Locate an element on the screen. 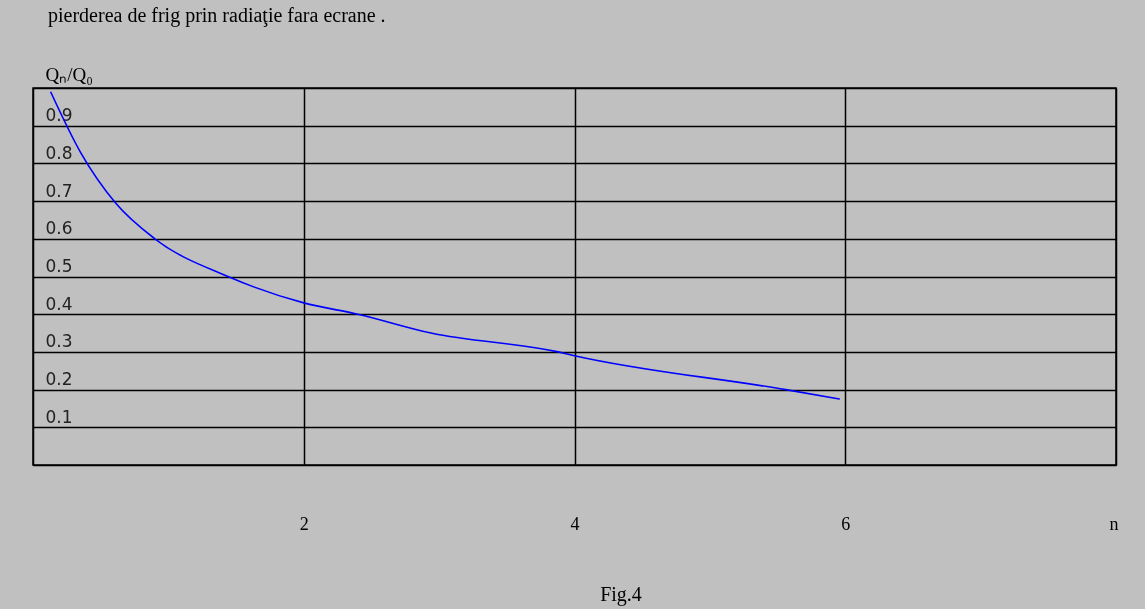 This screenshot has height=609, width=1145. y-tick-label: 0.4 is located at coordinates (59, 303).